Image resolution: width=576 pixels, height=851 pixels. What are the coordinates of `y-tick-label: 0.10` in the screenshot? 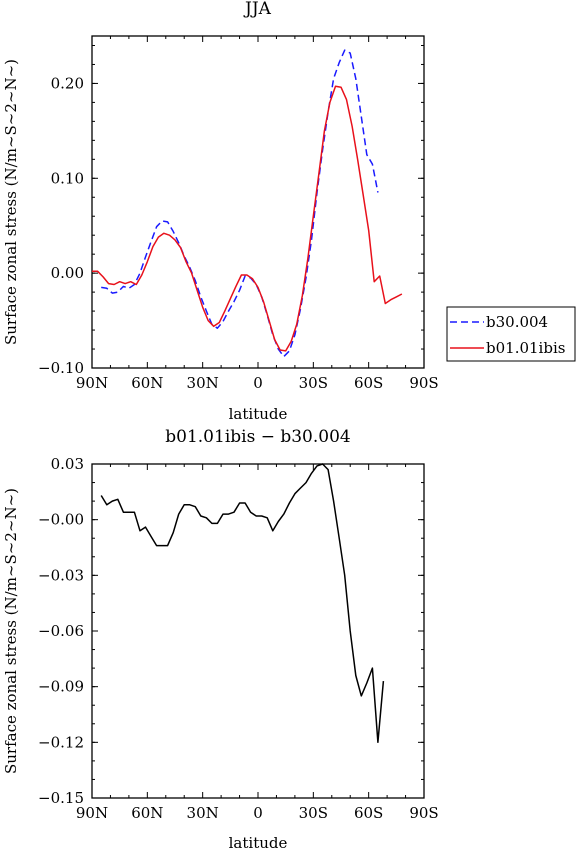 It's located at (67, 178).